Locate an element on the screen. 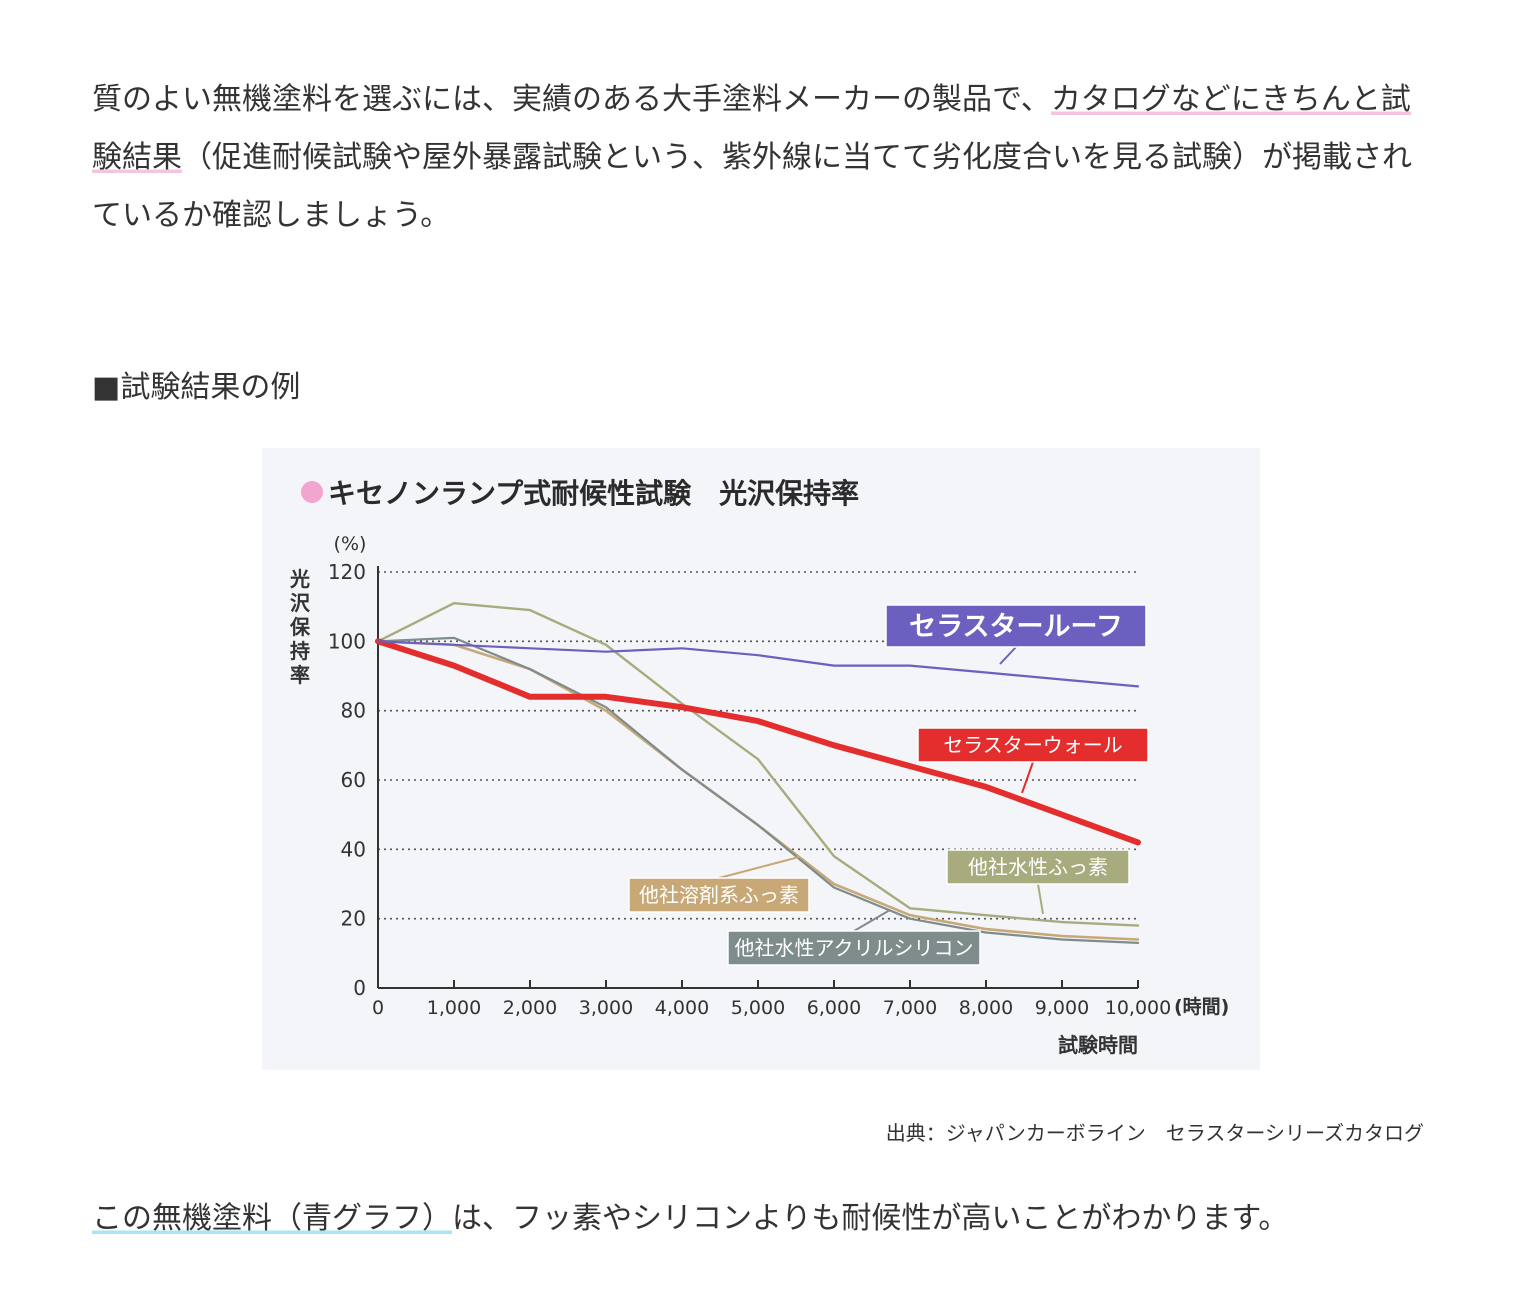 The width and height of the screenshot is (1522, 1308). section-heading: ■試験結果の例 is located at coordinates (196, 387).